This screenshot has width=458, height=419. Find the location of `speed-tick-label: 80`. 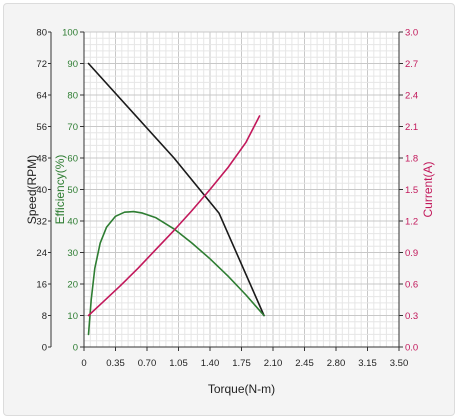

speed-tick-label: 80 is located at coordinates (41, 33).